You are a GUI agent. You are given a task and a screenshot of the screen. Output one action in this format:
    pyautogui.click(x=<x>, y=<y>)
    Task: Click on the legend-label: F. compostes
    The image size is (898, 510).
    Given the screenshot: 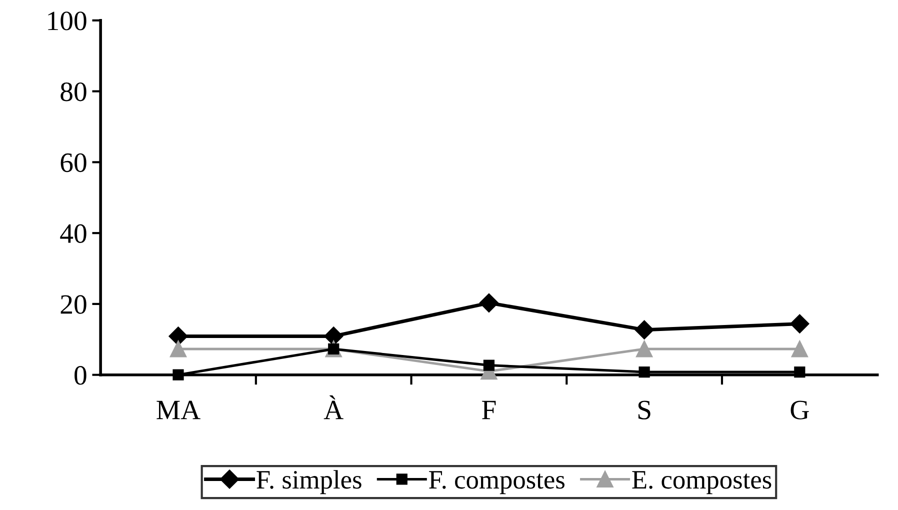 What is the action you would take?
    pyautogui.click(x=496, y=482)
    